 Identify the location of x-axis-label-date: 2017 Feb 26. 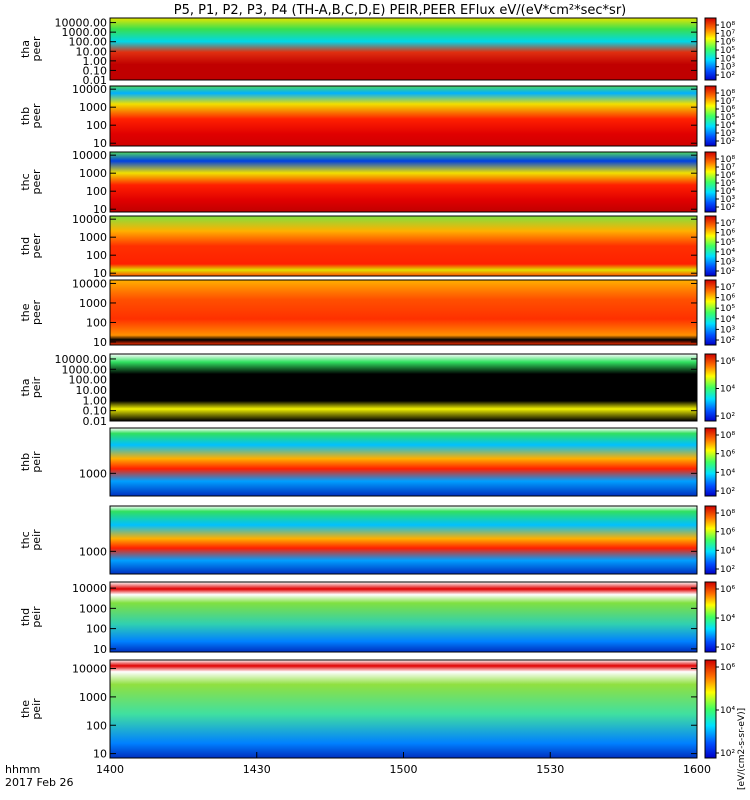
(39, 782).